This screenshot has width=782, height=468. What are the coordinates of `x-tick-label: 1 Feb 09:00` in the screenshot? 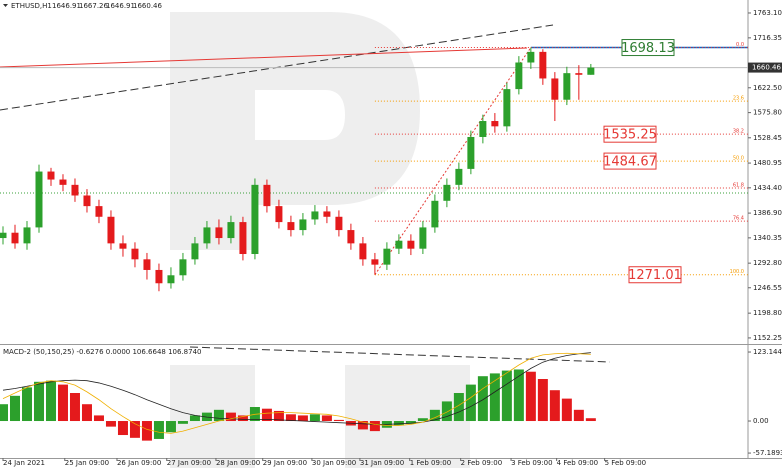 It's located at (430, 463).